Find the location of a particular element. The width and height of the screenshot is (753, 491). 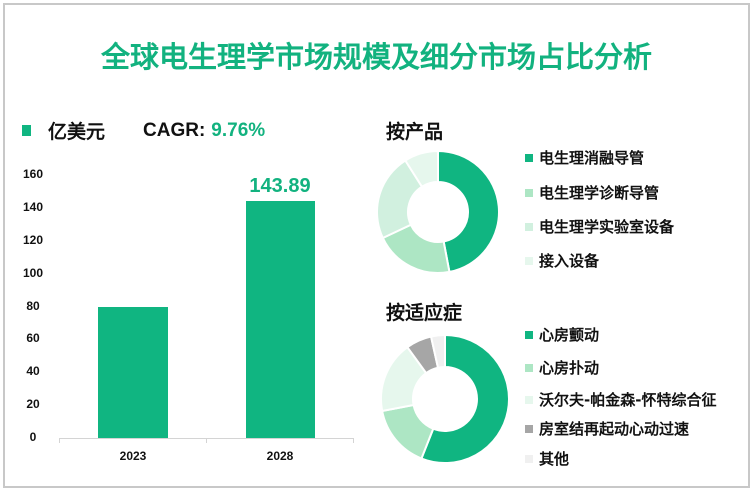

cagr-label: CAGR: is located at coordinates (174, 130).